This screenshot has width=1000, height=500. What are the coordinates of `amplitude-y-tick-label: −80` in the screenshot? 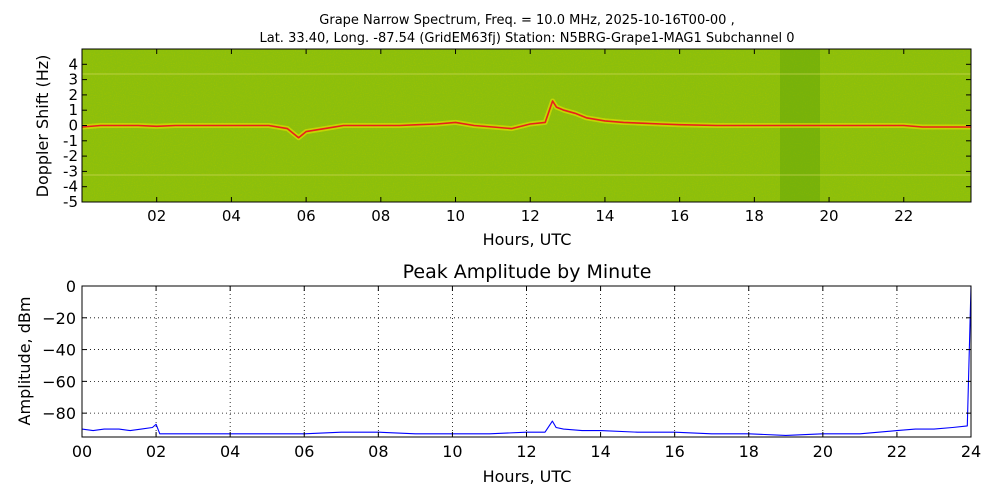 It's located at (59, 413).